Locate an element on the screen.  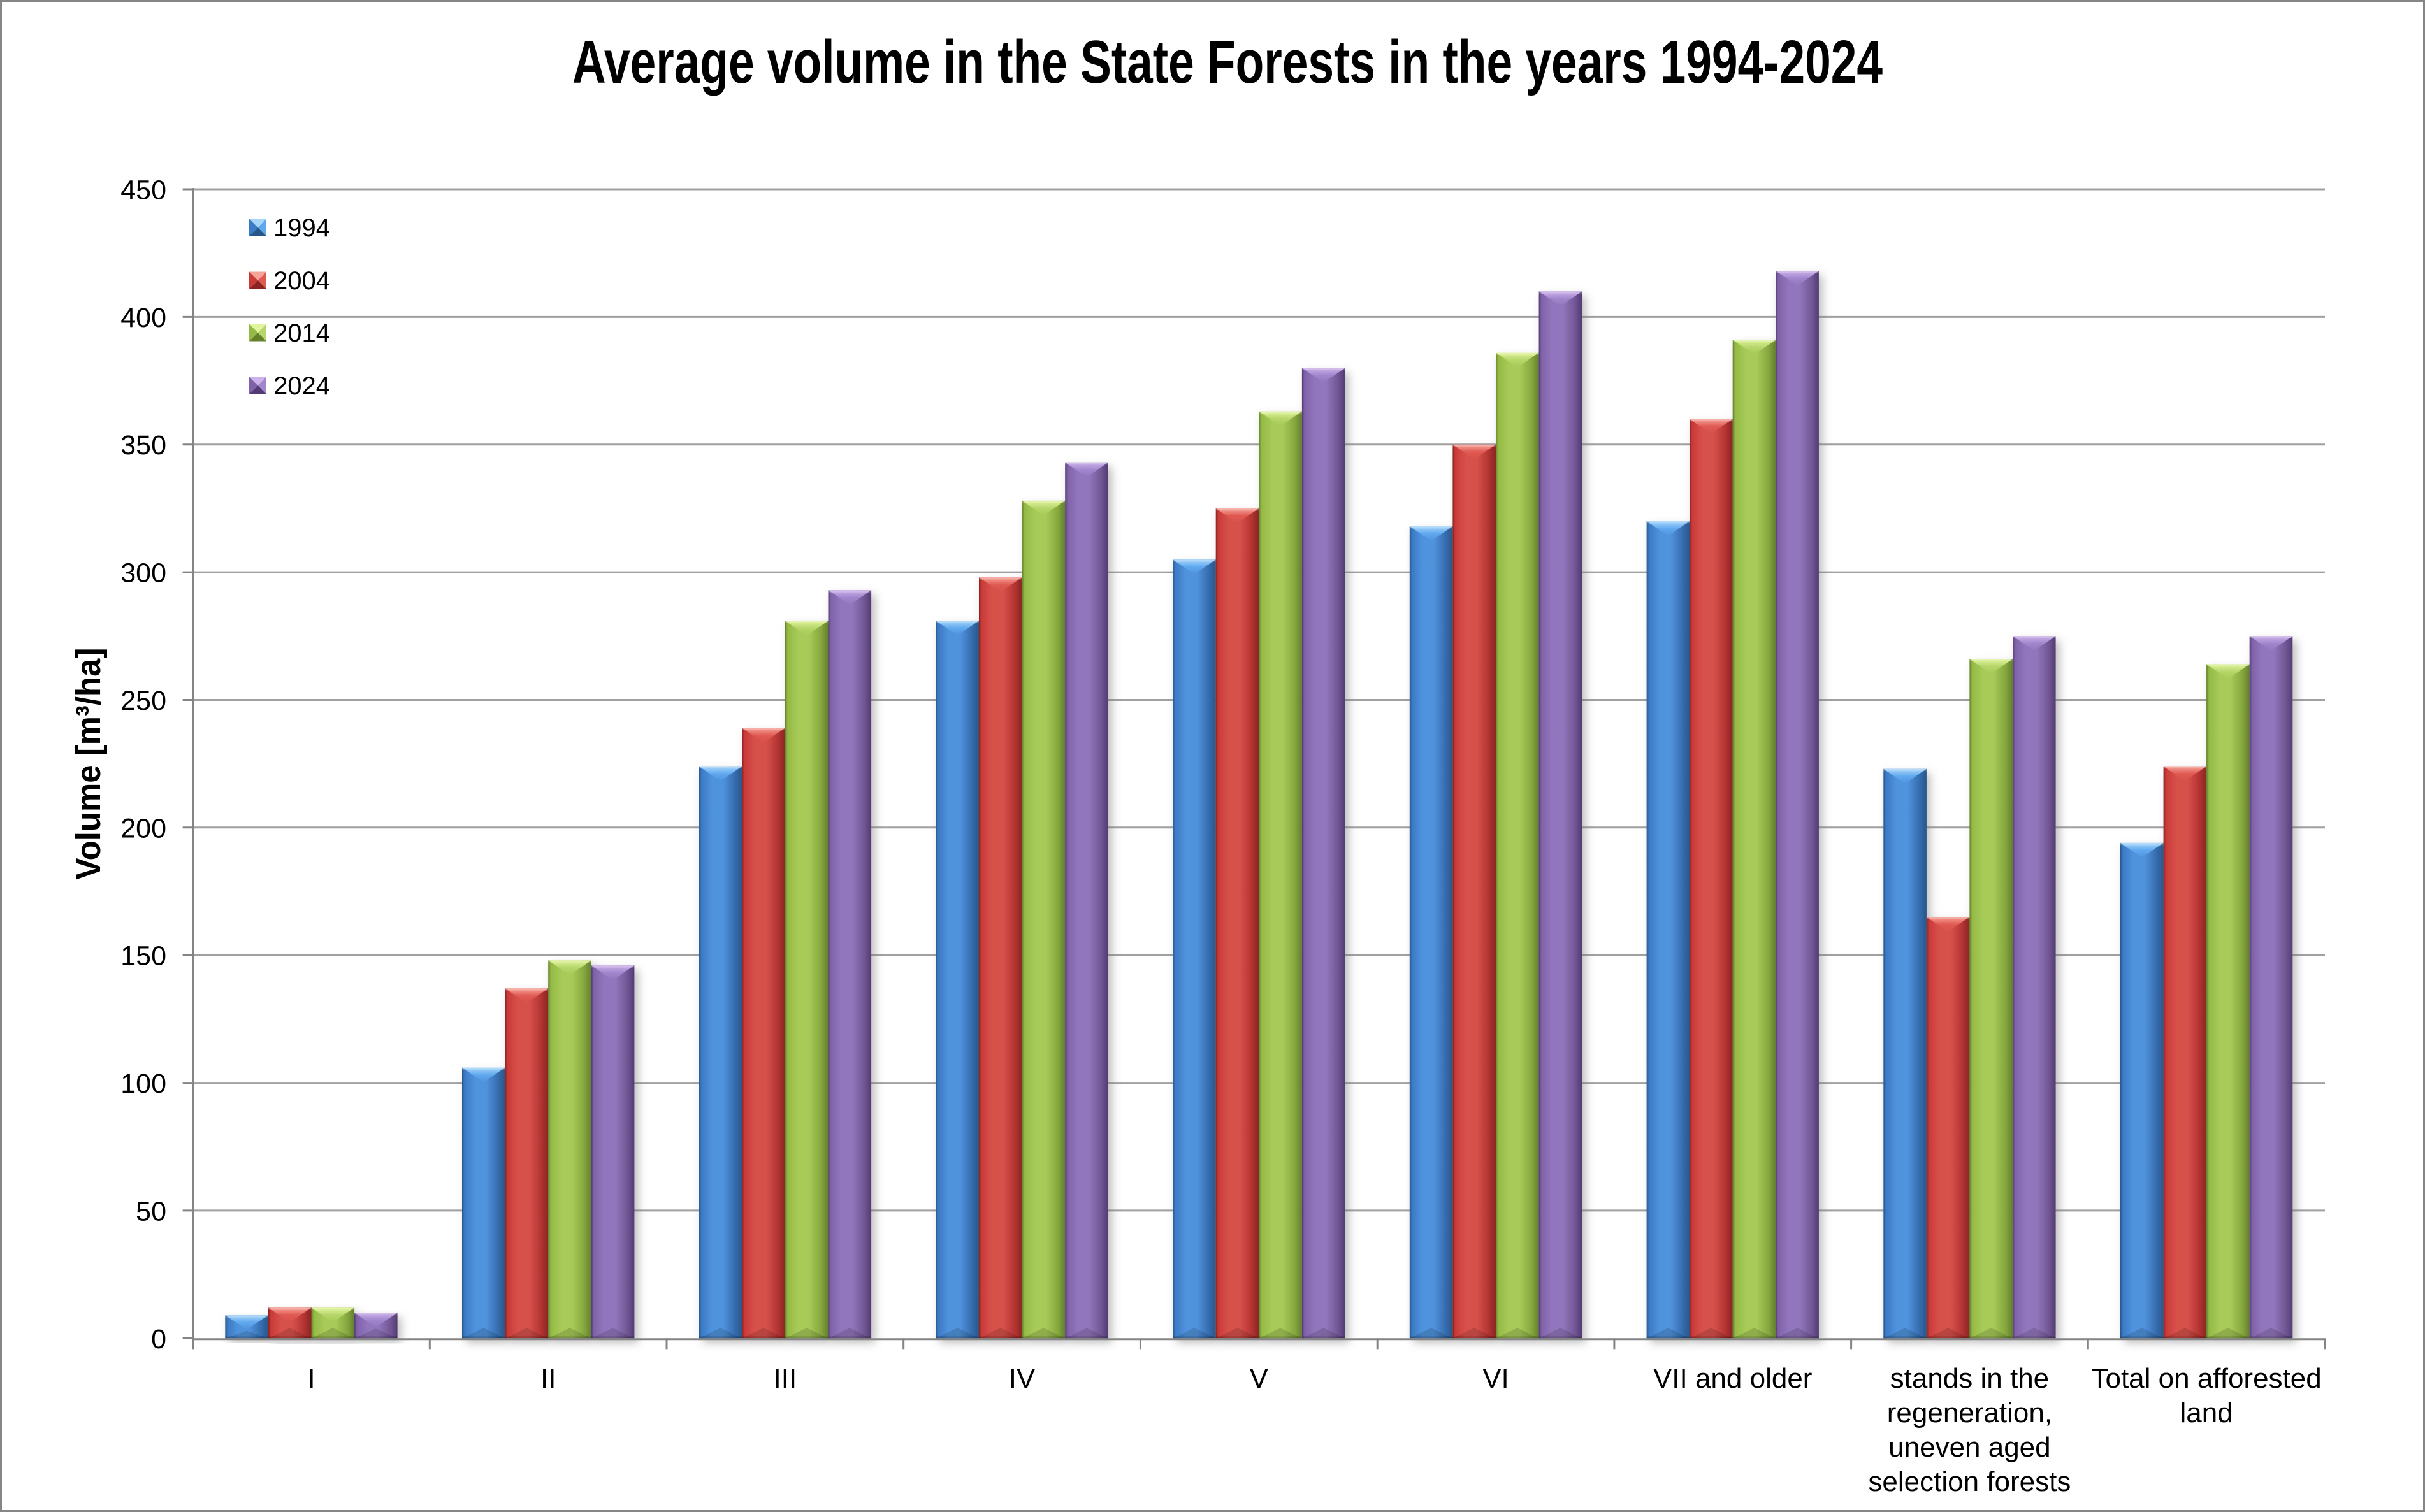
svg-text: 2004 is located at coordinates (301, 281).